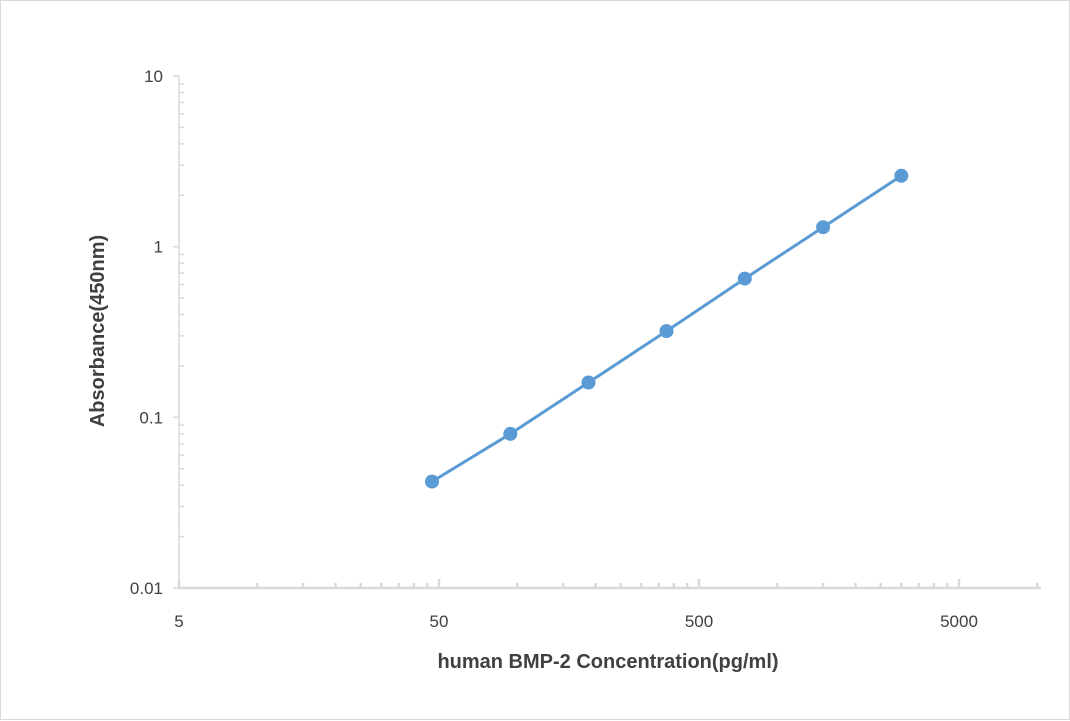 This screenshot has height=721, width=1070. What do you see at coordinates (607, 662) in the screenshot?
I see `x-axis-title: human BMP-2 Concentration(pg/ml)` at bounding box center [607, 662].